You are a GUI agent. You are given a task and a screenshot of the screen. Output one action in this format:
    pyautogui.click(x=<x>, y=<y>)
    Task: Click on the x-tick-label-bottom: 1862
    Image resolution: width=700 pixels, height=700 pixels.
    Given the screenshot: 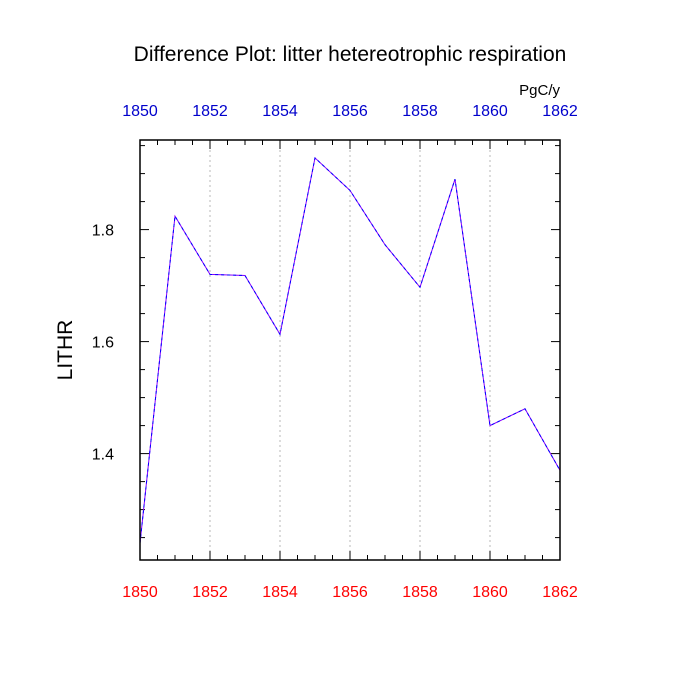 What is the action you would take?
    pyautogui.click(x=560, y=592)
    